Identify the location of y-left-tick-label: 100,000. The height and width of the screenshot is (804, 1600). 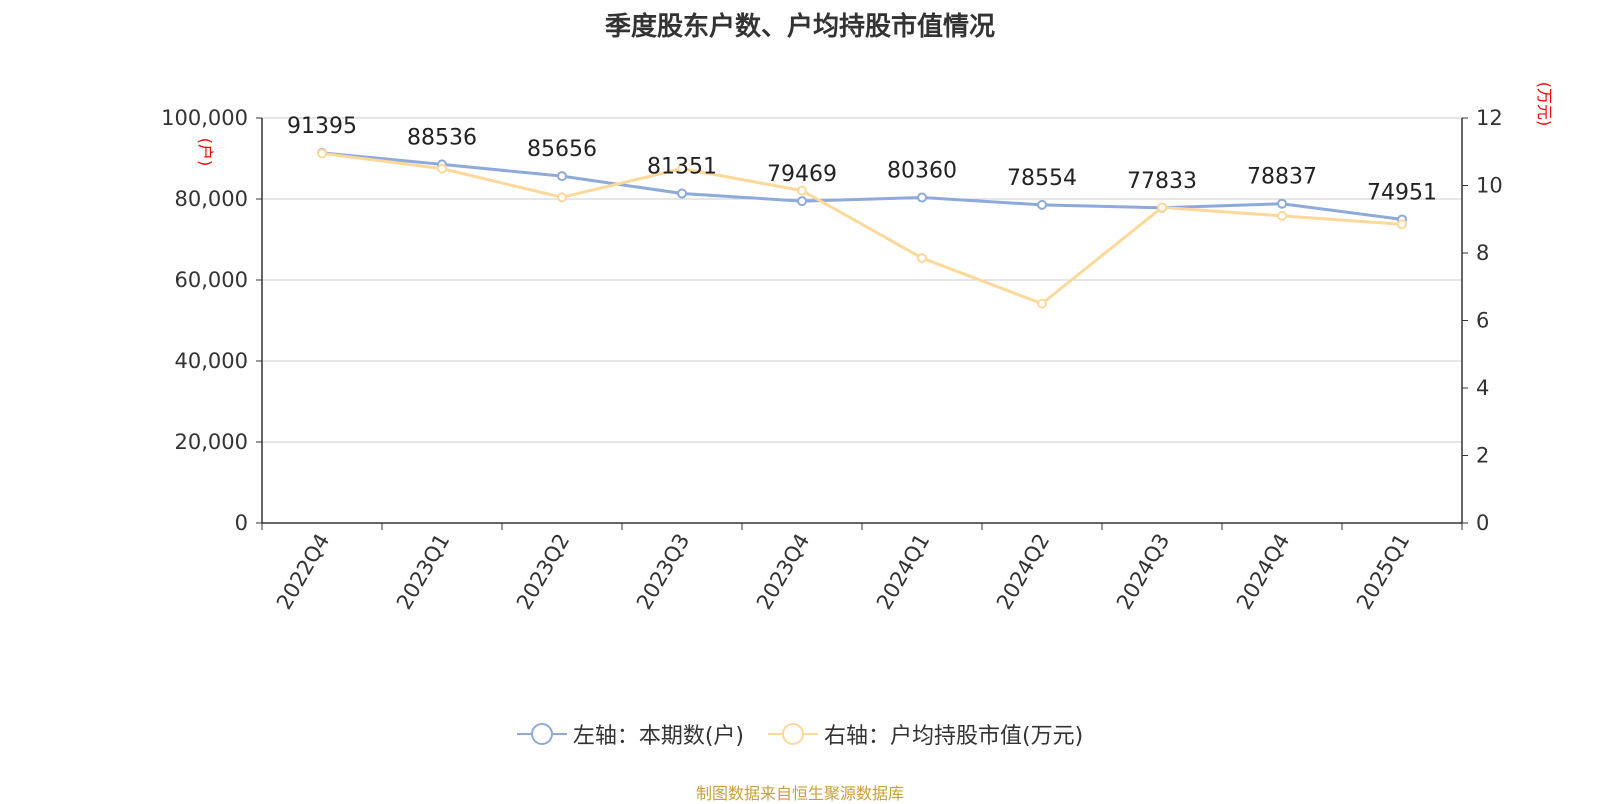
(204, 118).